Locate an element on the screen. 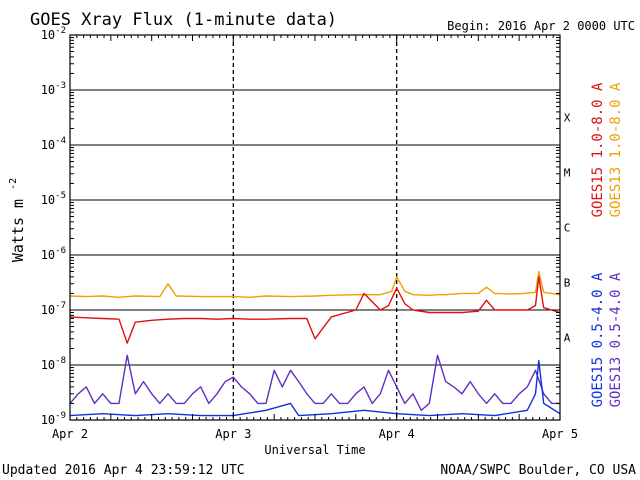 This screenshot has width=640, height=480. y-tick-label-exponent: -4 is located at coordinates (60, 141).